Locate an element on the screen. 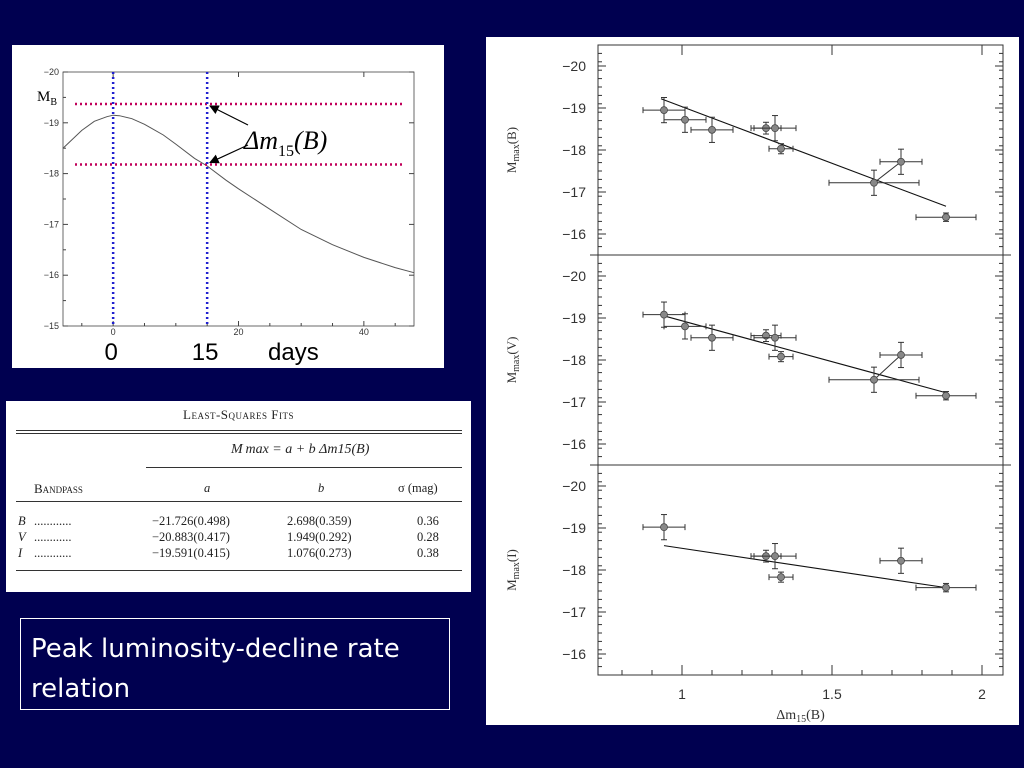 This screenshot has width=1024, height=768. table-formula: M max = a + b Δm15(B) is located at coordinates (300, 449).